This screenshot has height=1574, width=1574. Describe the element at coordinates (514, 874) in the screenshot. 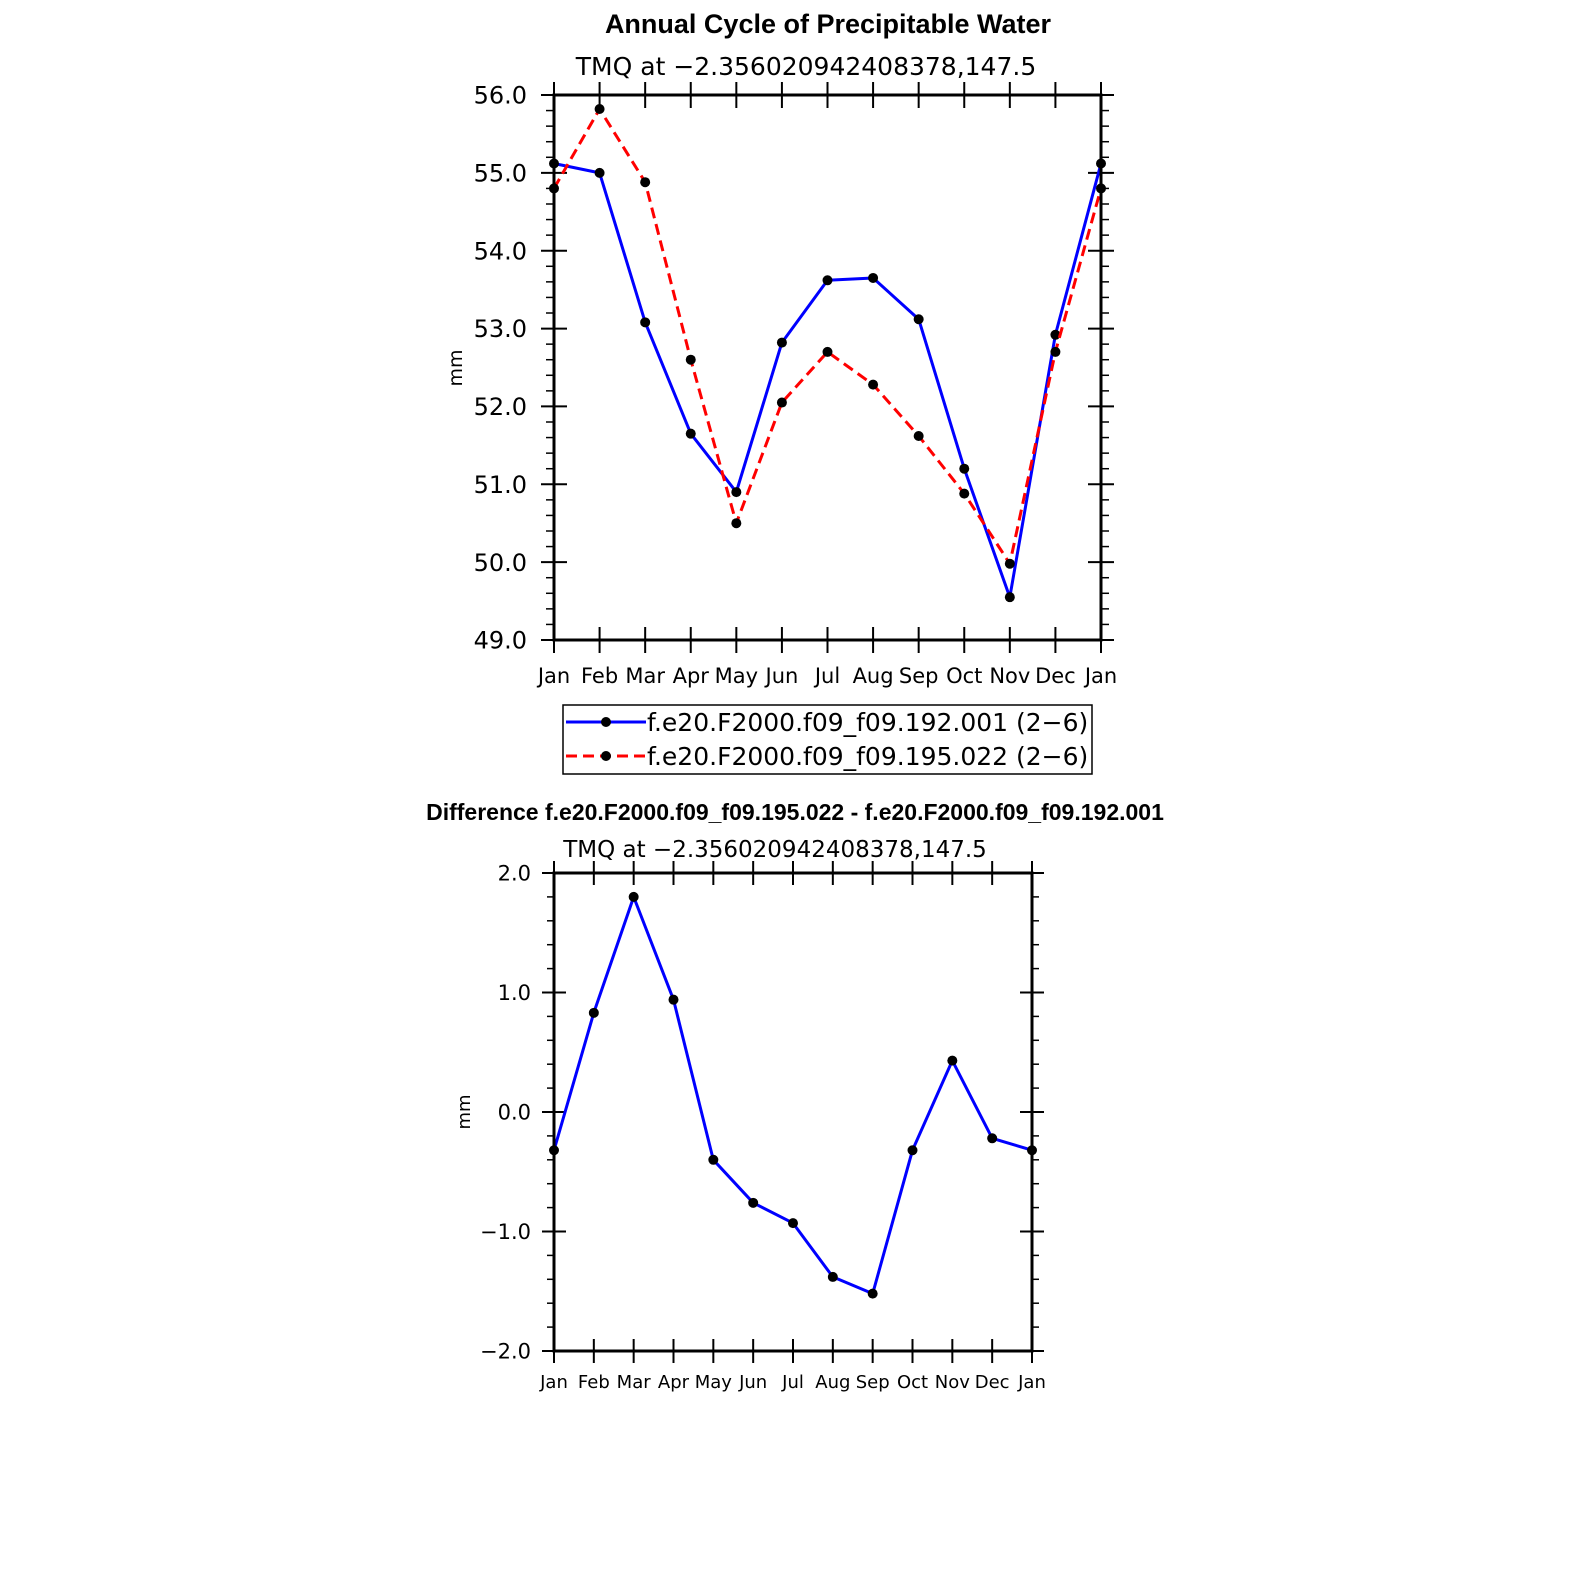

I see `y-tick-label: 2.0` at that location.